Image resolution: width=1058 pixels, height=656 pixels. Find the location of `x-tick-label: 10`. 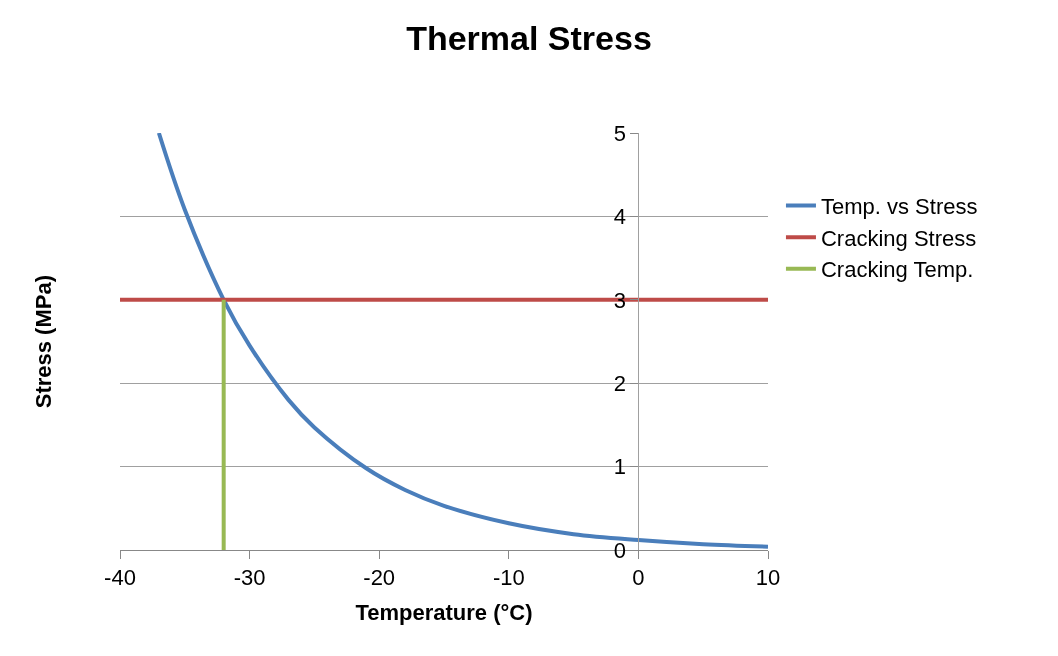

x-tick-label: 10 is located at coordinates (768, 578).